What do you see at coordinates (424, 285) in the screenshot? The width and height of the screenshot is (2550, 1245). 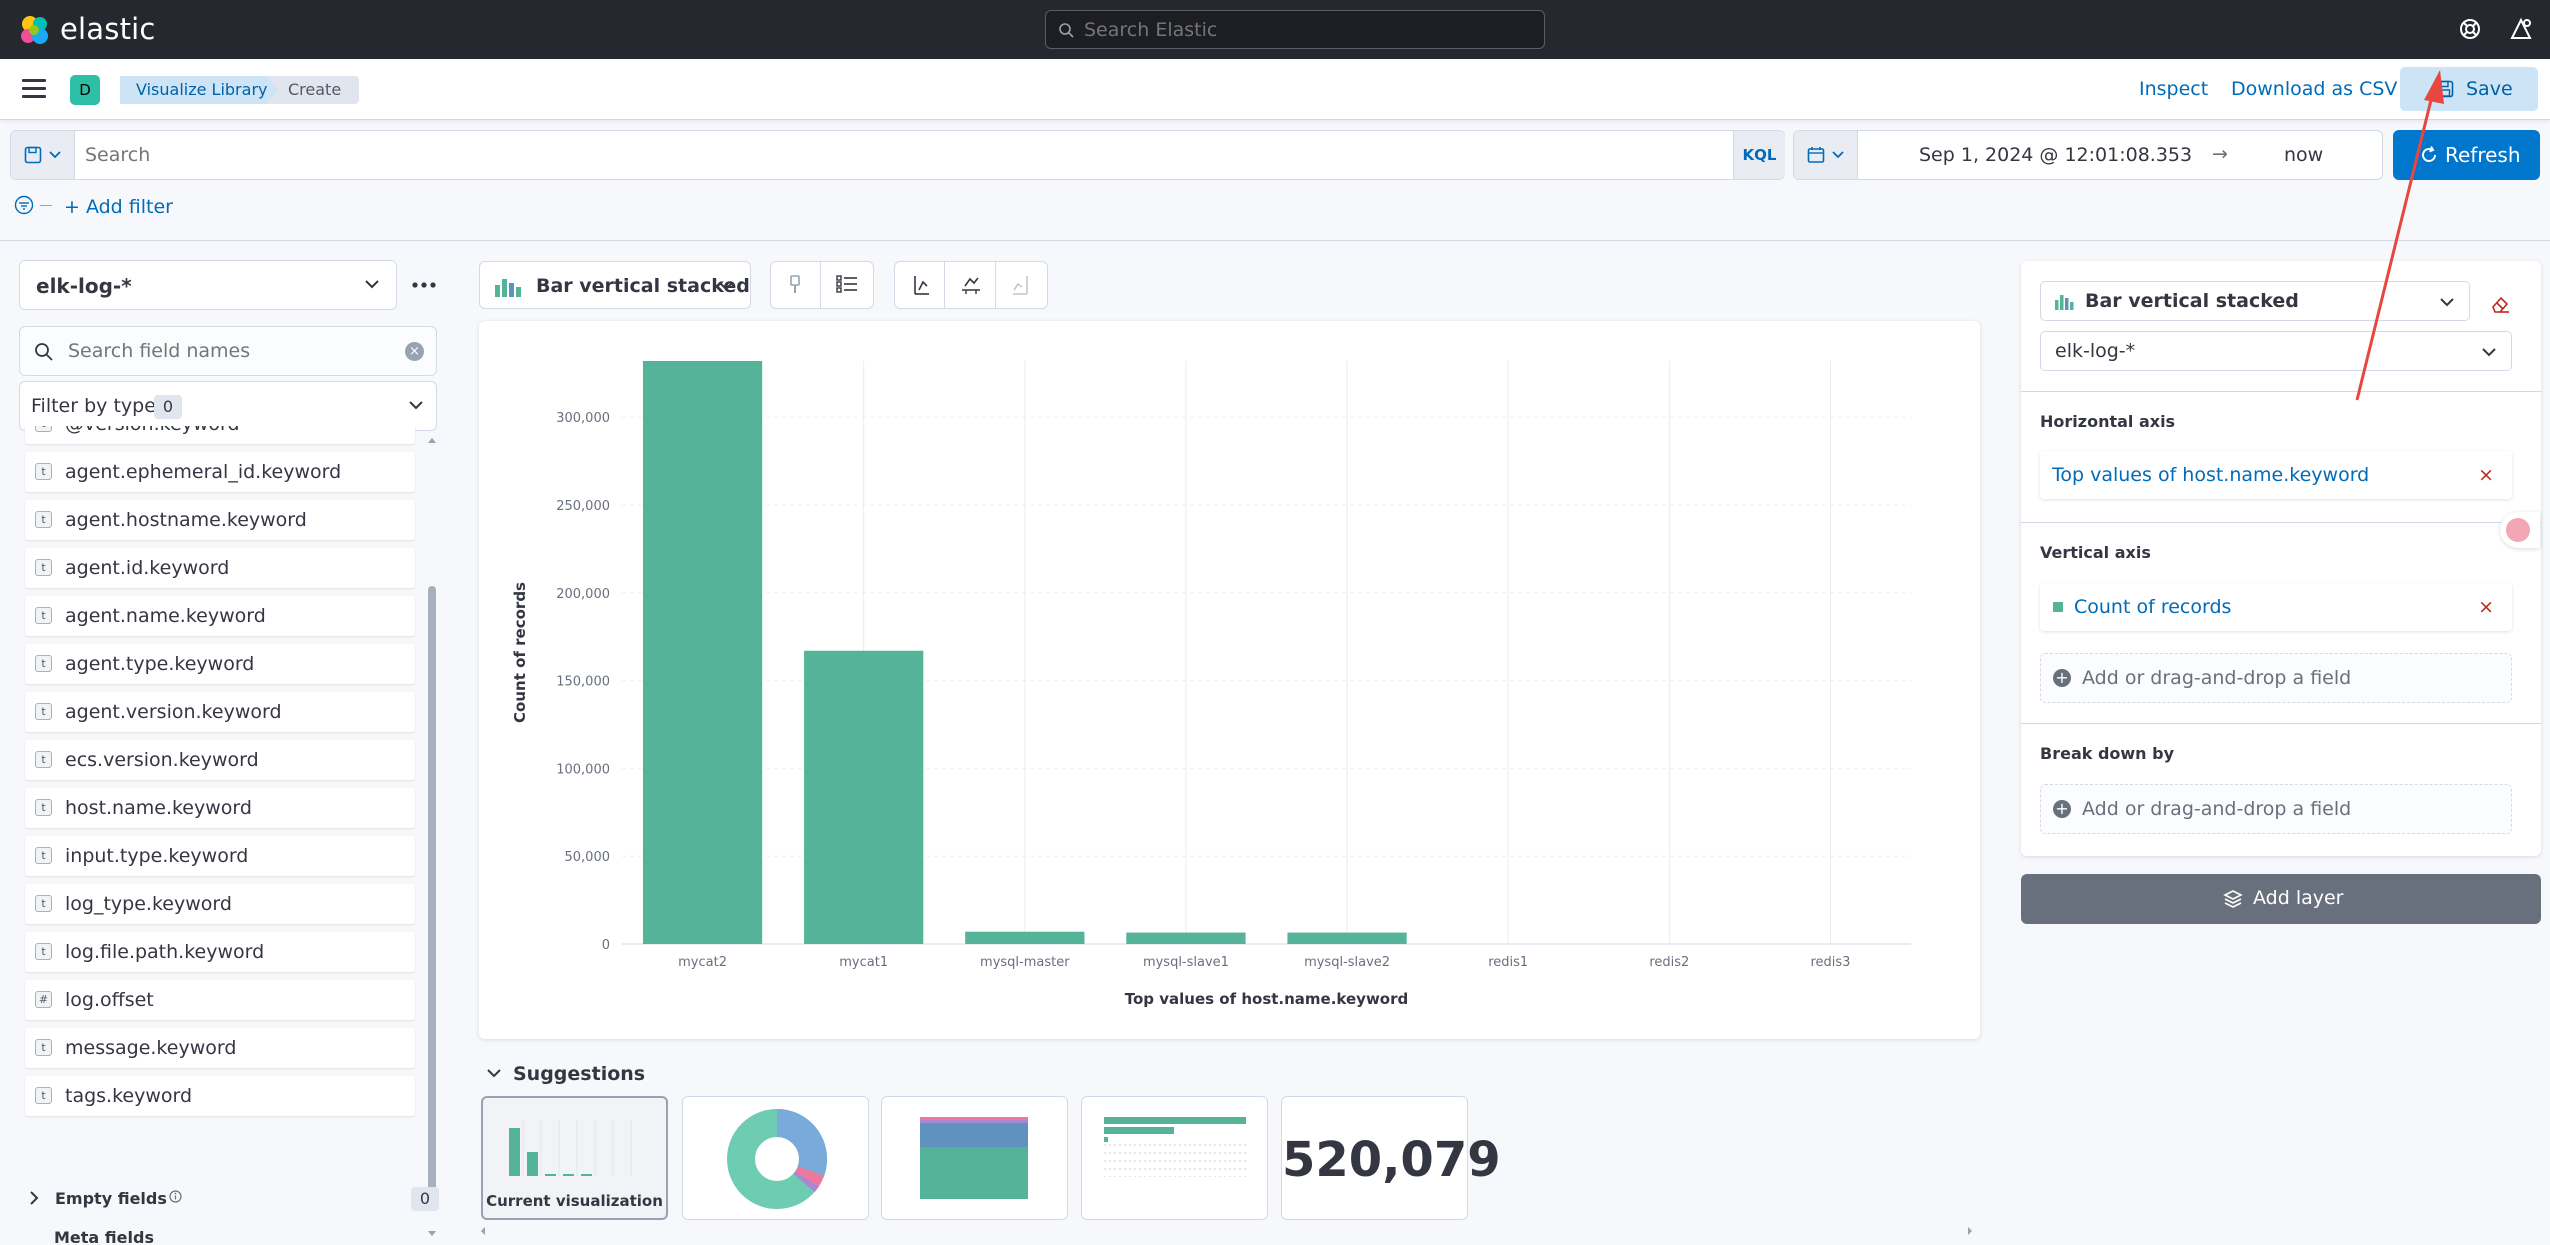 I see `more-options-icon` at bounding box center [424, 285].